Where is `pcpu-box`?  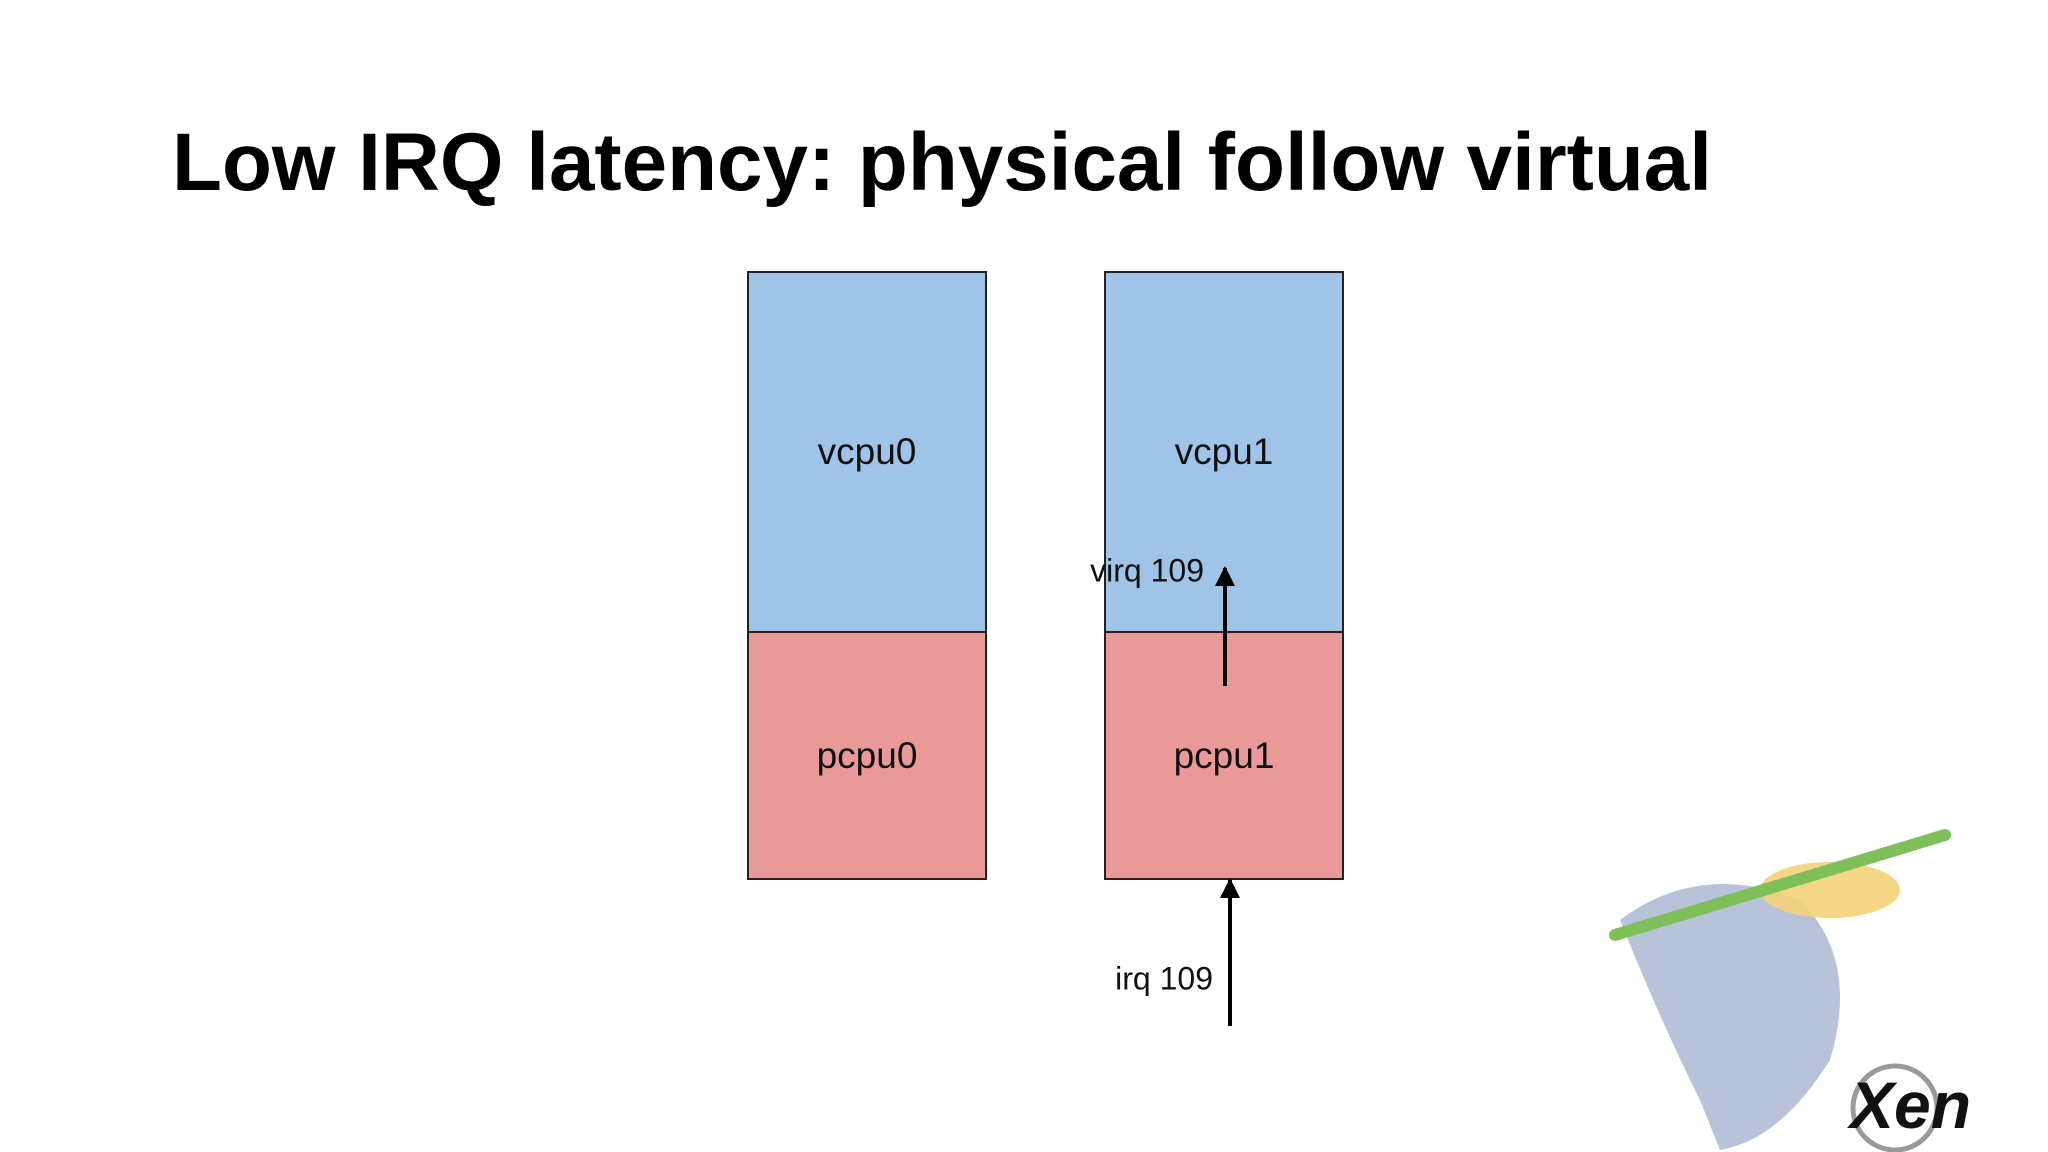 pcpu-box is located at coordinates (867, 755).